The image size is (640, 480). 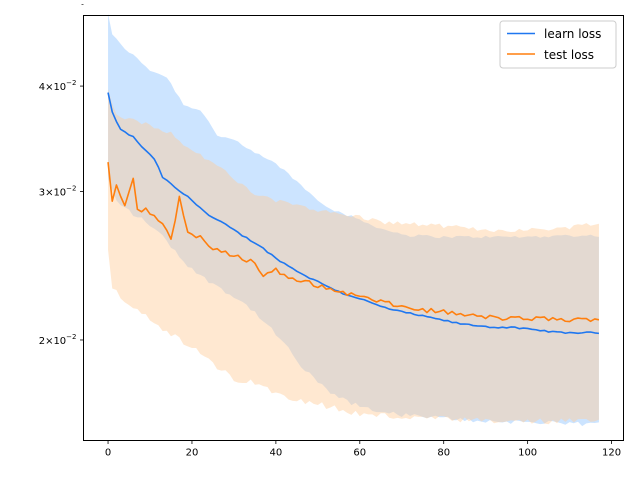 What do you see at coordinates (58, 191) in the screenshot?
I see `y-tick-label-1: 3×10⁻²` at bounding box center [58, 191].